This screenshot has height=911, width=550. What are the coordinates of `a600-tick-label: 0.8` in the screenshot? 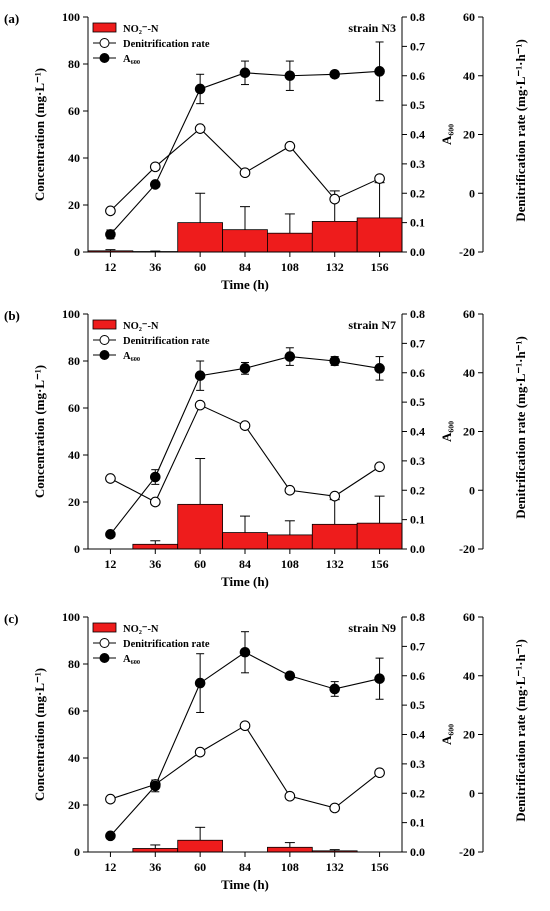 It's located at (417, 17).